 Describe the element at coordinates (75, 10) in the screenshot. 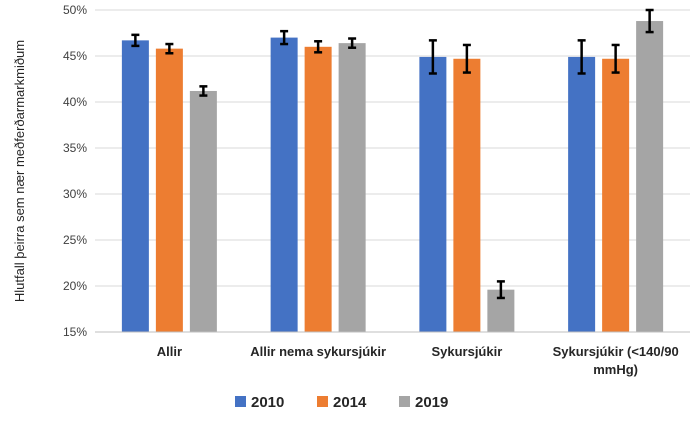

I see `y-tick-label: 50%` at that location.